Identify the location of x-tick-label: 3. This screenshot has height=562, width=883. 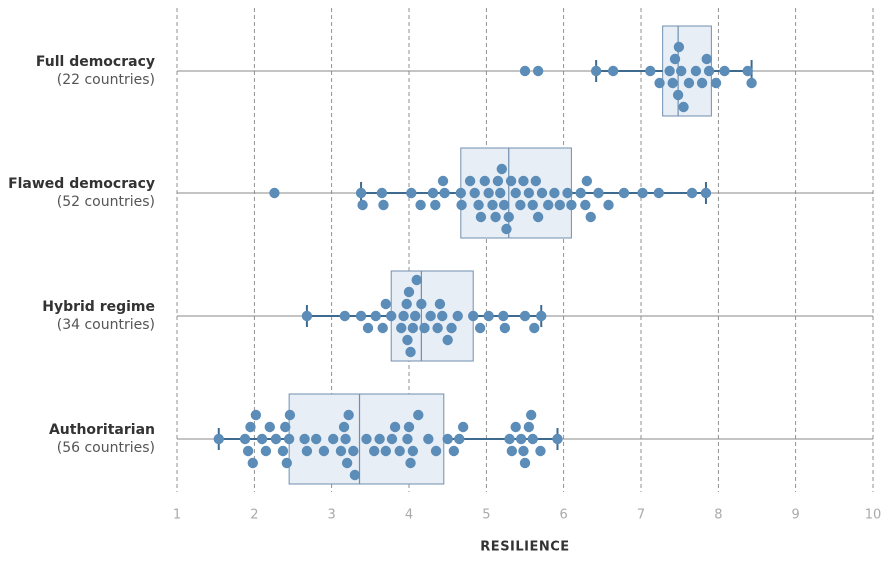
(332, 515).